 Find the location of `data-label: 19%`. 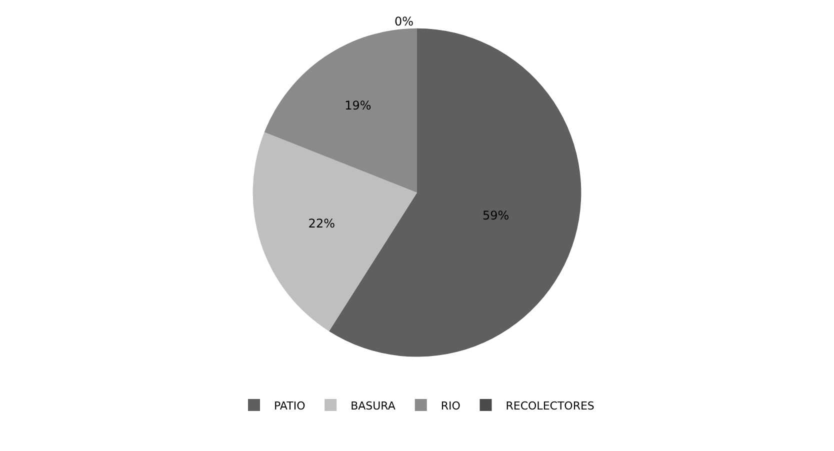

data-label: 19% is located at coordinates (358, 105).